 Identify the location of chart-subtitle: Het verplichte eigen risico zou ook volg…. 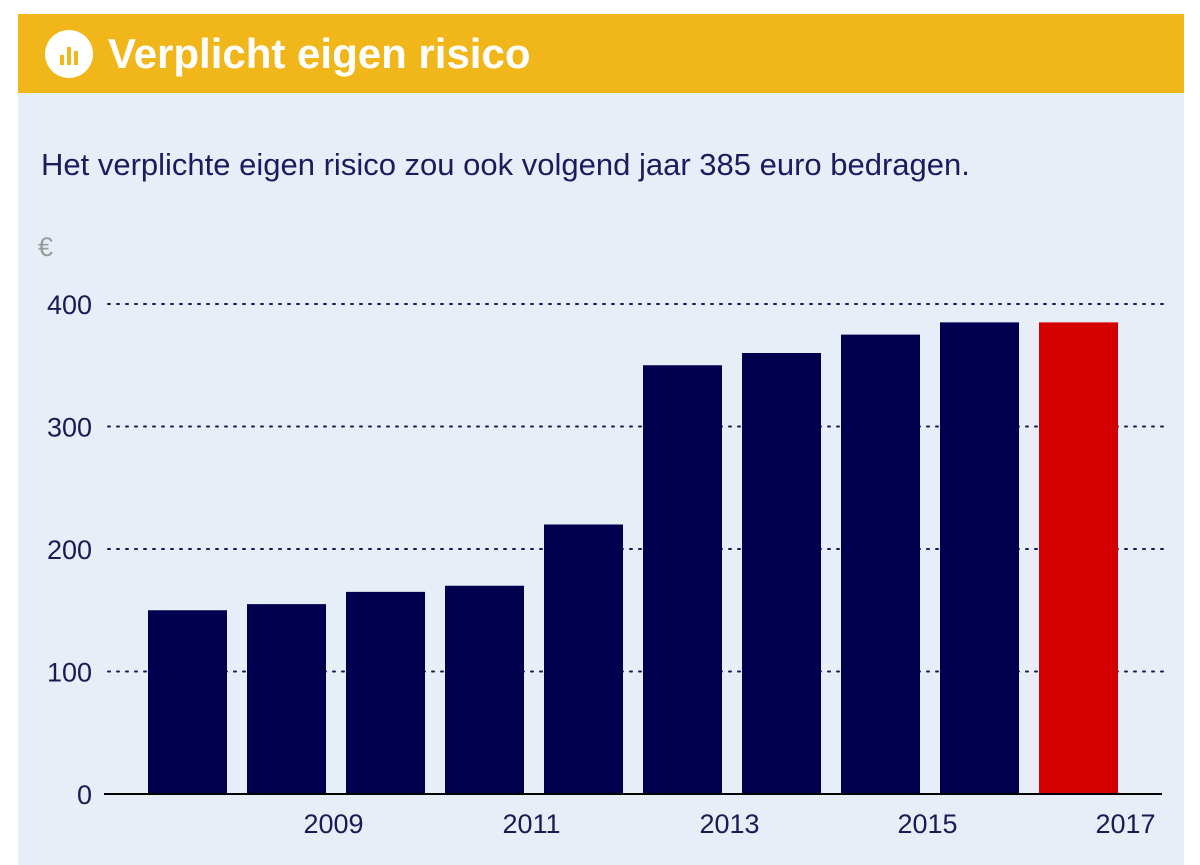
(505, 164).